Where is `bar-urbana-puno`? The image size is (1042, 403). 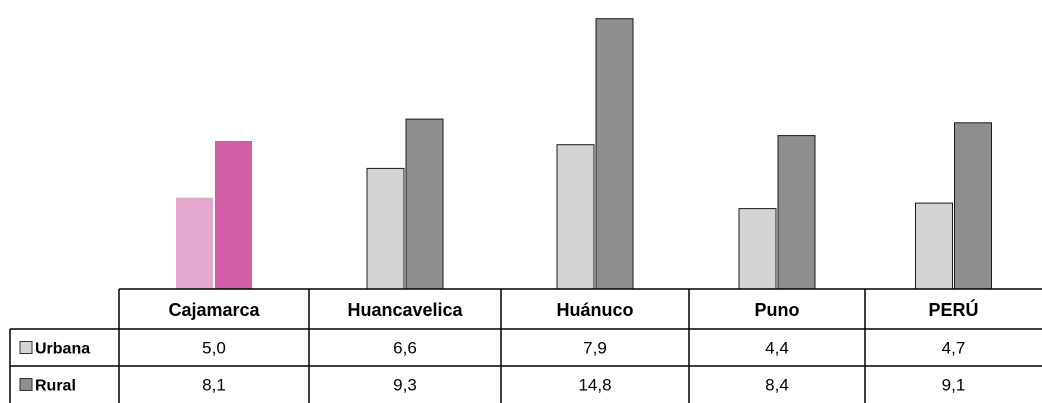
bar-urbana-puno is located at coordinates (757, 249).